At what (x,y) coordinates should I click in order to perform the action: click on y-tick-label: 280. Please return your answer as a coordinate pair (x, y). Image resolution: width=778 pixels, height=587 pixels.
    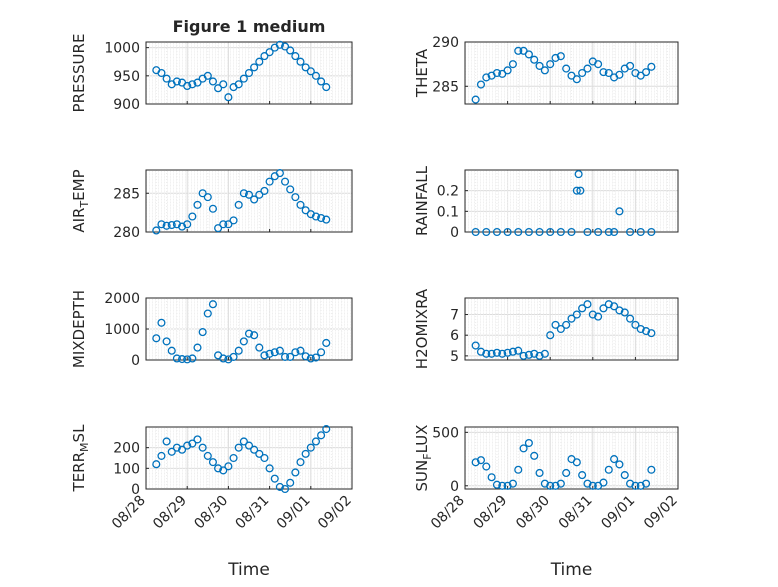
    Looking at the image, I should click on (126, 233).